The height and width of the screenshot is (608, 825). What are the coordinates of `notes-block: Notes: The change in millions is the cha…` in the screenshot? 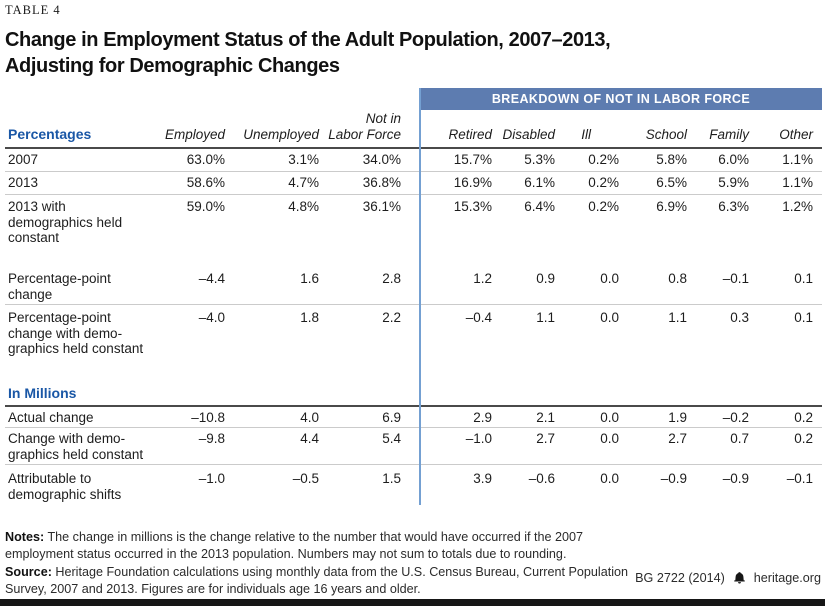 It's located at (326, 563).